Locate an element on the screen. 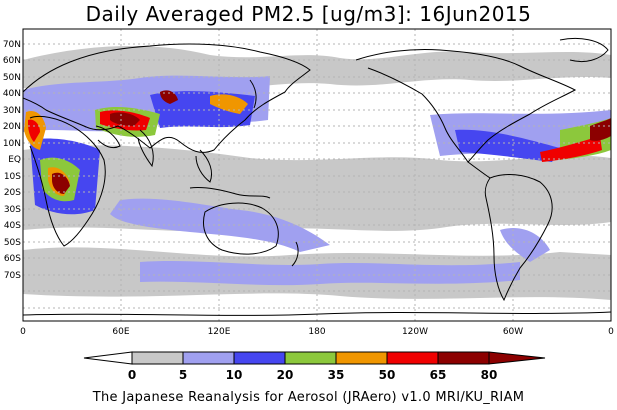 The width and height of the screenshot is (617, 410). lat-label: 50S is located at coordinates (12, 243).